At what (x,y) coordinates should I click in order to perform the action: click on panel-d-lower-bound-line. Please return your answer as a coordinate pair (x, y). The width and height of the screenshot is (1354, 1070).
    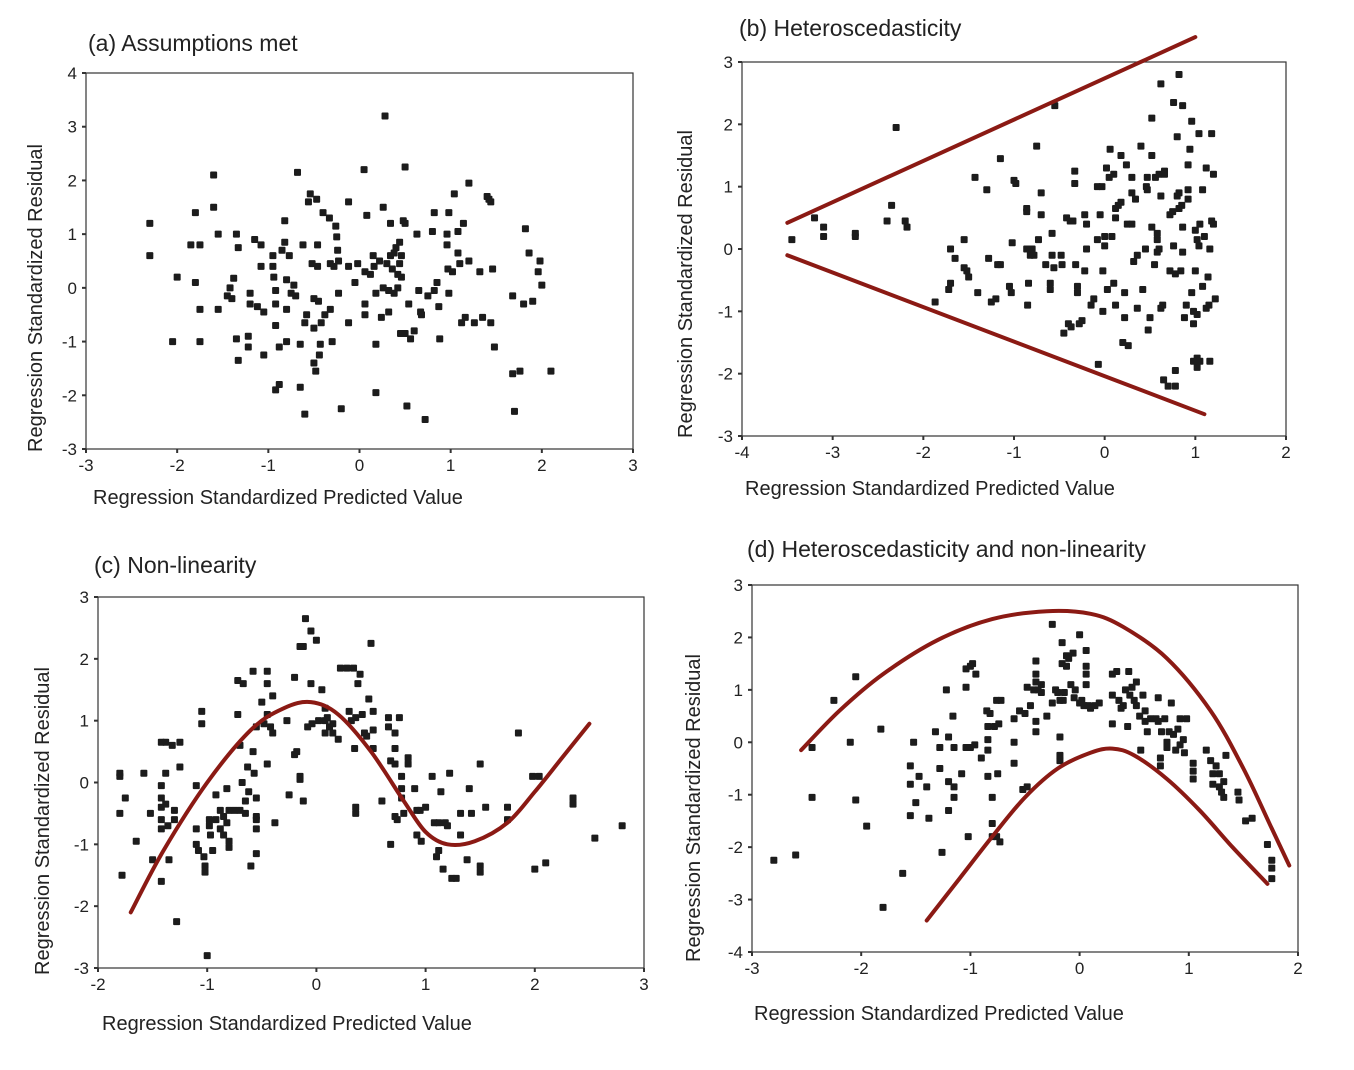
    Looking at the image, I should click on (1097, 834).